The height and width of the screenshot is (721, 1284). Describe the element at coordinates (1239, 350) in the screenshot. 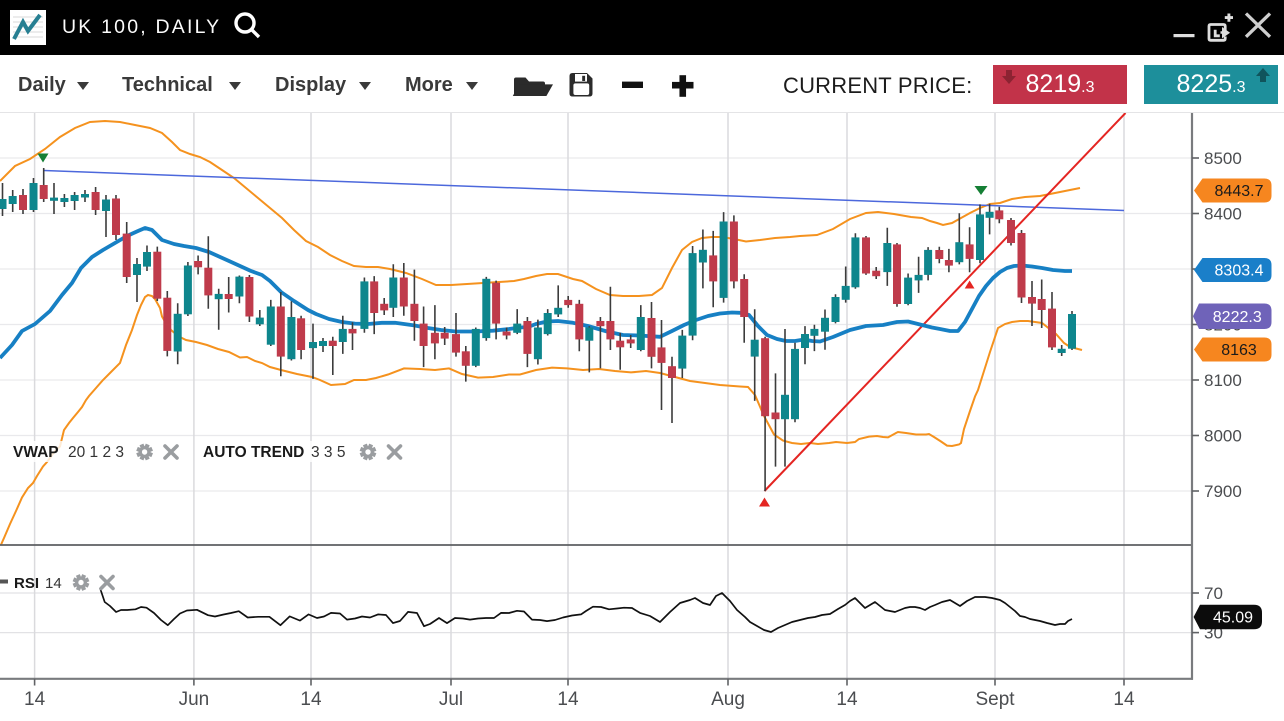

I see `svg-text: 8163` at that location.